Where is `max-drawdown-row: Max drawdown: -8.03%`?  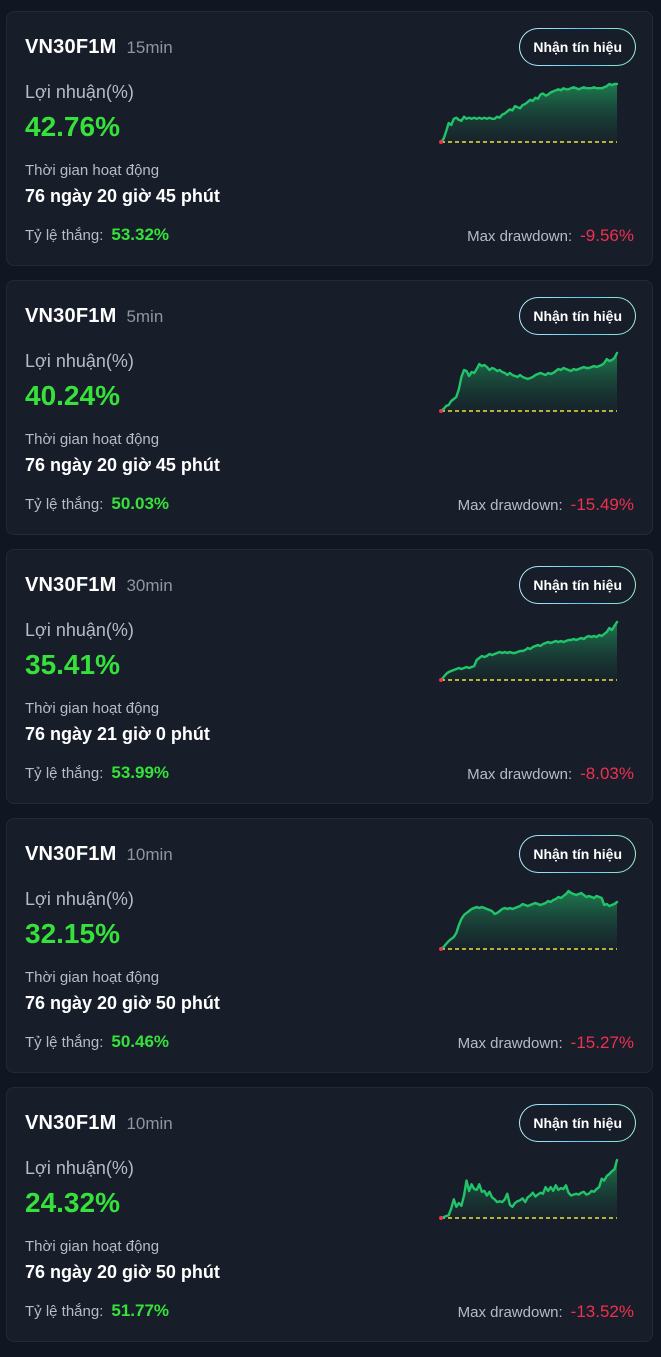
max-drawdown-row: Max drawdown: -8.03% is located at coordinates (550, 774).